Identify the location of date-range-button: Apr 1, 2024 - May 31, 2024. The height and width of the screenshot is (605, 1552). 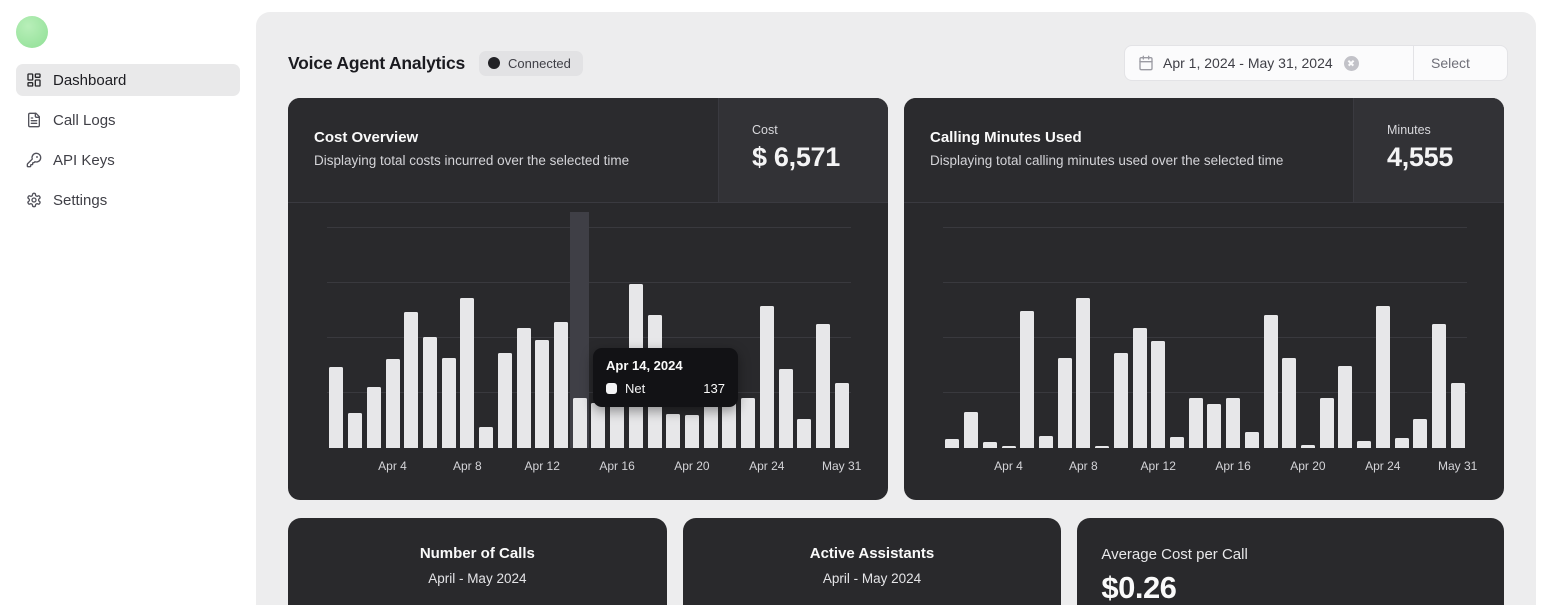
(1269, 63).